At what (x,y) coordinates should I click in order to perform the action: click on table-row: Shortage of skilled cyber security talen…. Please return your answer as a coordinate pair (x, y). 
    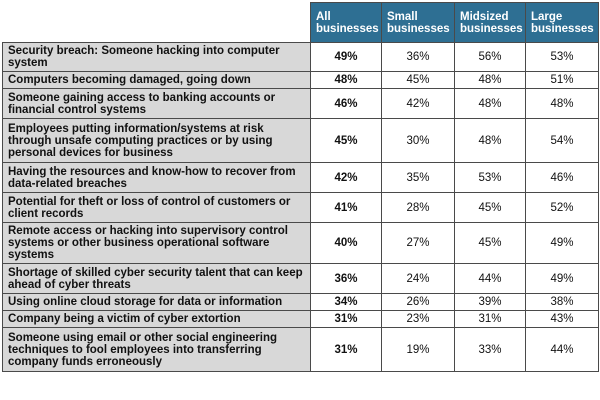
    Looking at the image, I should click on (300, 278).